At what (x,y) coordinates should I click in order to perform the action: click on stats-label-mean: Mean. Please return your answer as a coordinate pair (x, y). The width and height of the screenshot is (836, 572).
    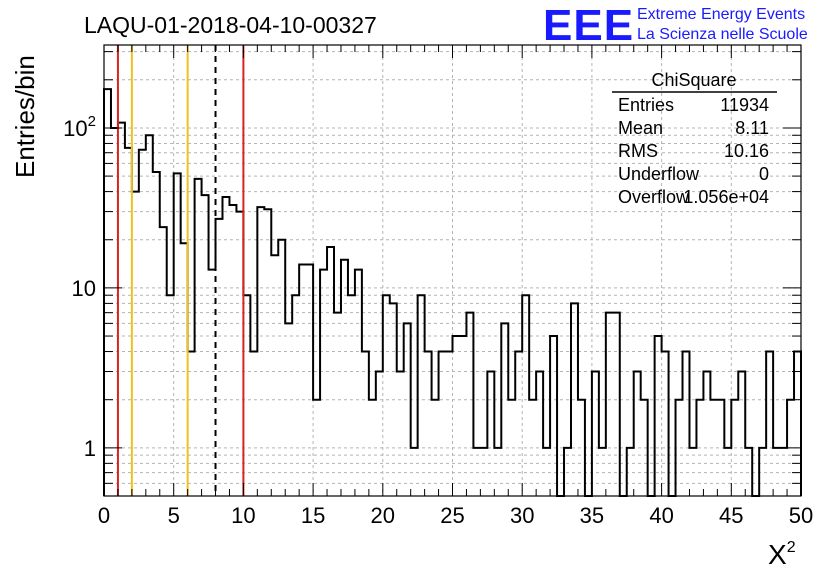
    Looking at the image, I should click on (640, 128).